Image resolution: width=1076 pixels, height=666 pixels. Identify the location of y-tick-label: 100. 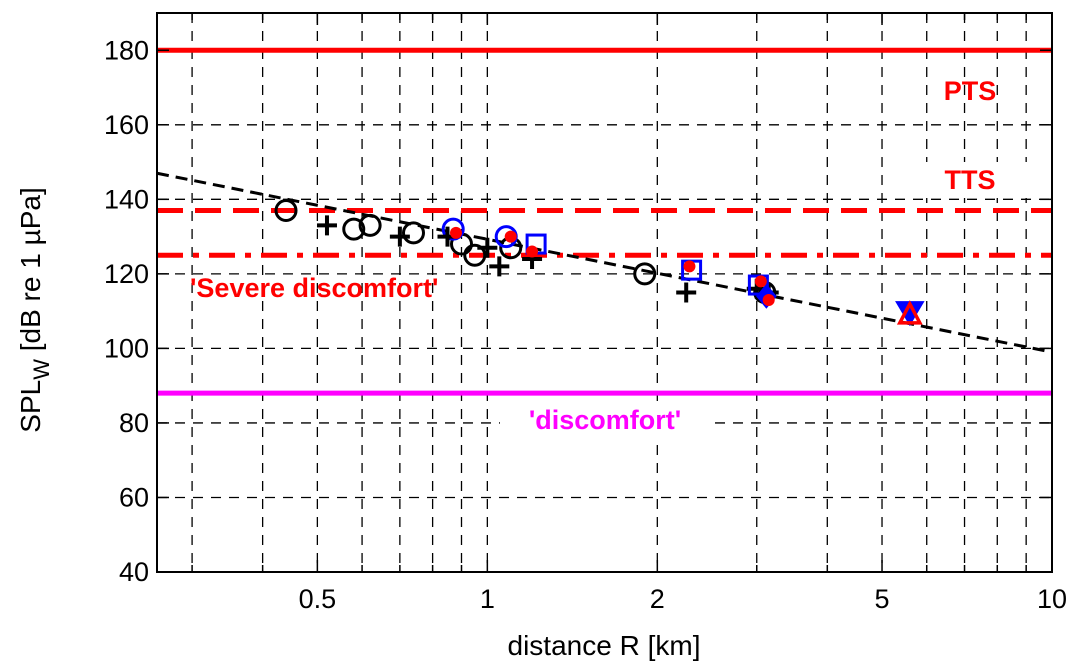
(126, 348).